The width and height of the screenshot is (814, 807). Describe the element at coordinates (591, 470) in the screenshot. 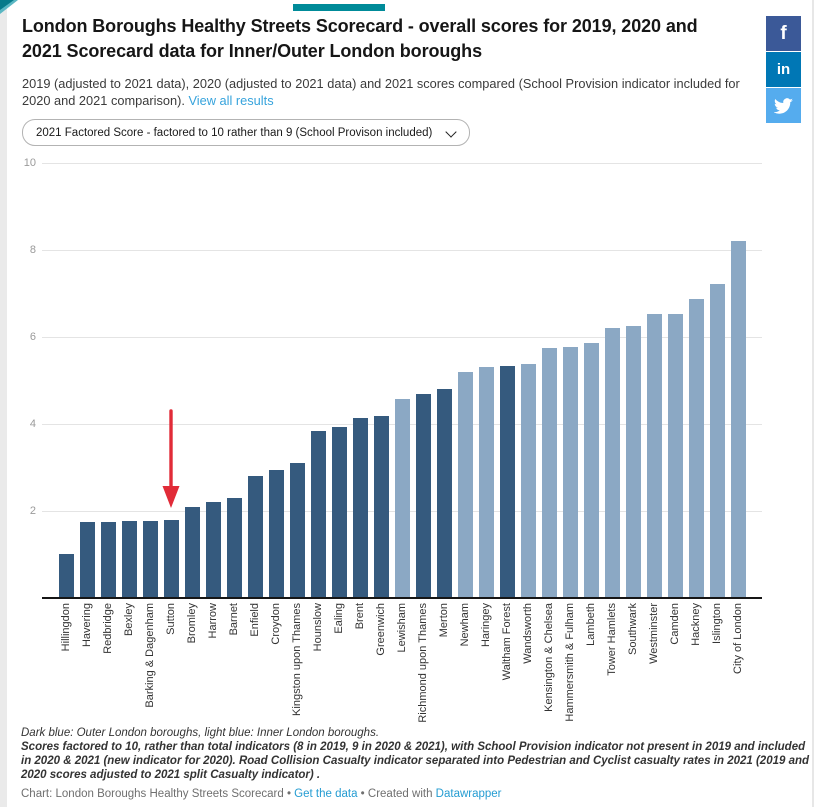

I see `bar-lambeth` at that location.